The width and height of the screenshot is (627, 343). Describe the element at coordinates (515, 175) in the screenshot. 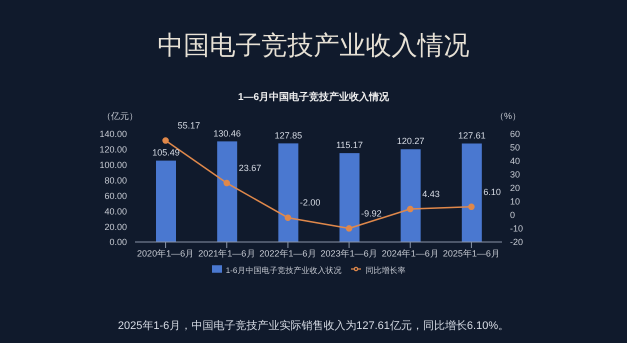

I see `y2-tick-label: 30` at that location.